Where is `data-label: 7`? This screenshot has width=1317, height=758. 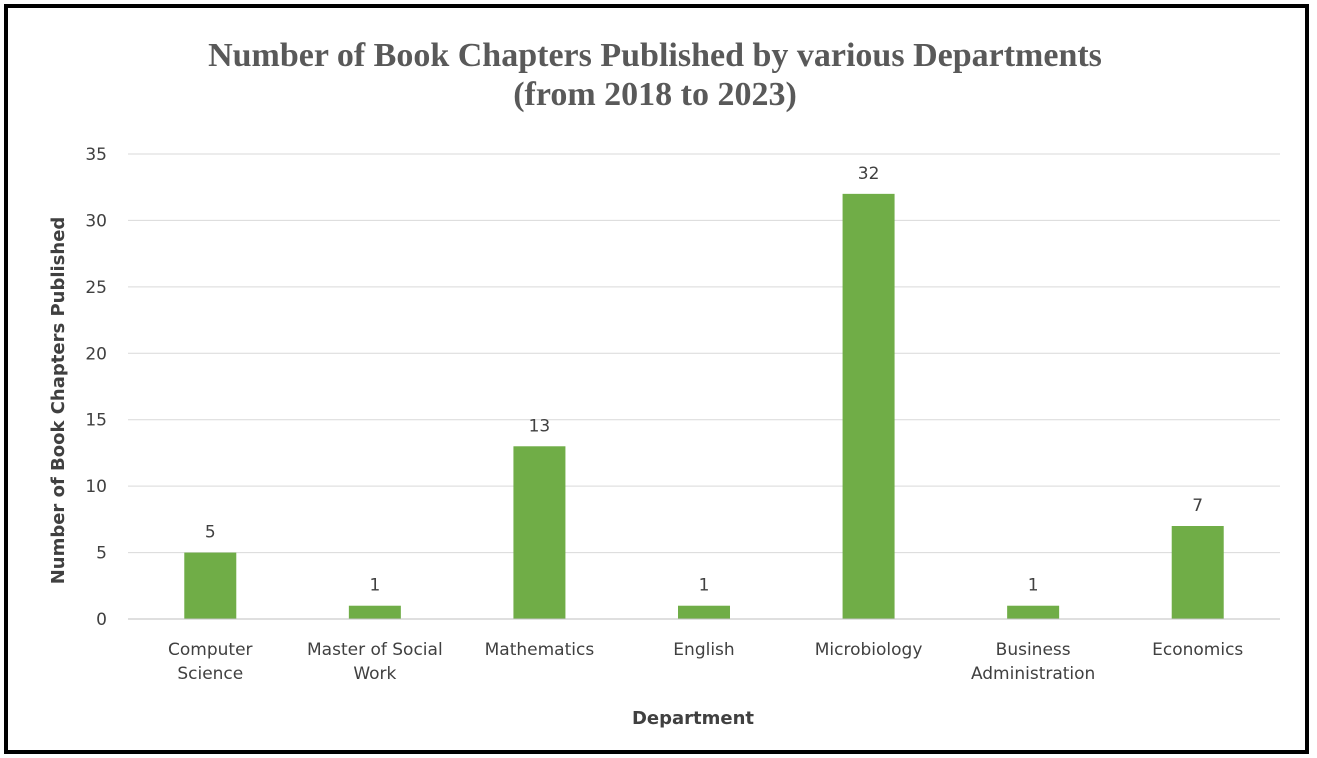 data-label: 7 is located at coordinates (1197, 506).